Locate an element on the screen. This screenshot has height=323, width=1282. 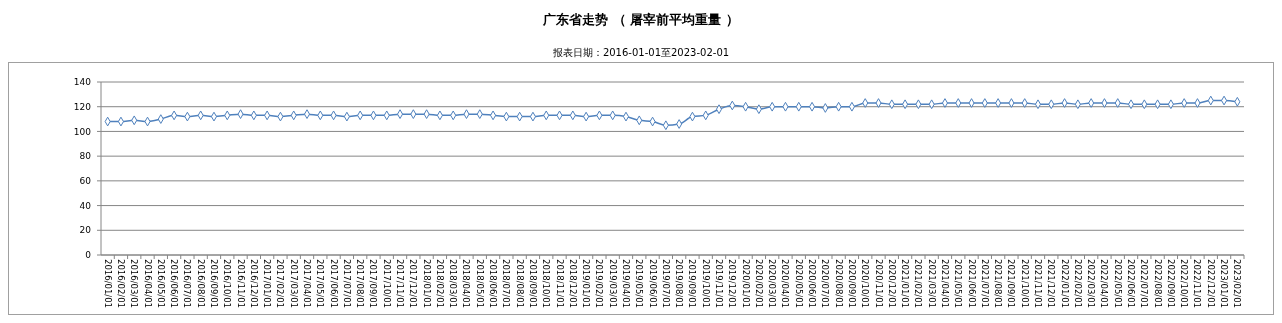
x-tick-label: 2017/09/01 is located at coordinates (373, 283).